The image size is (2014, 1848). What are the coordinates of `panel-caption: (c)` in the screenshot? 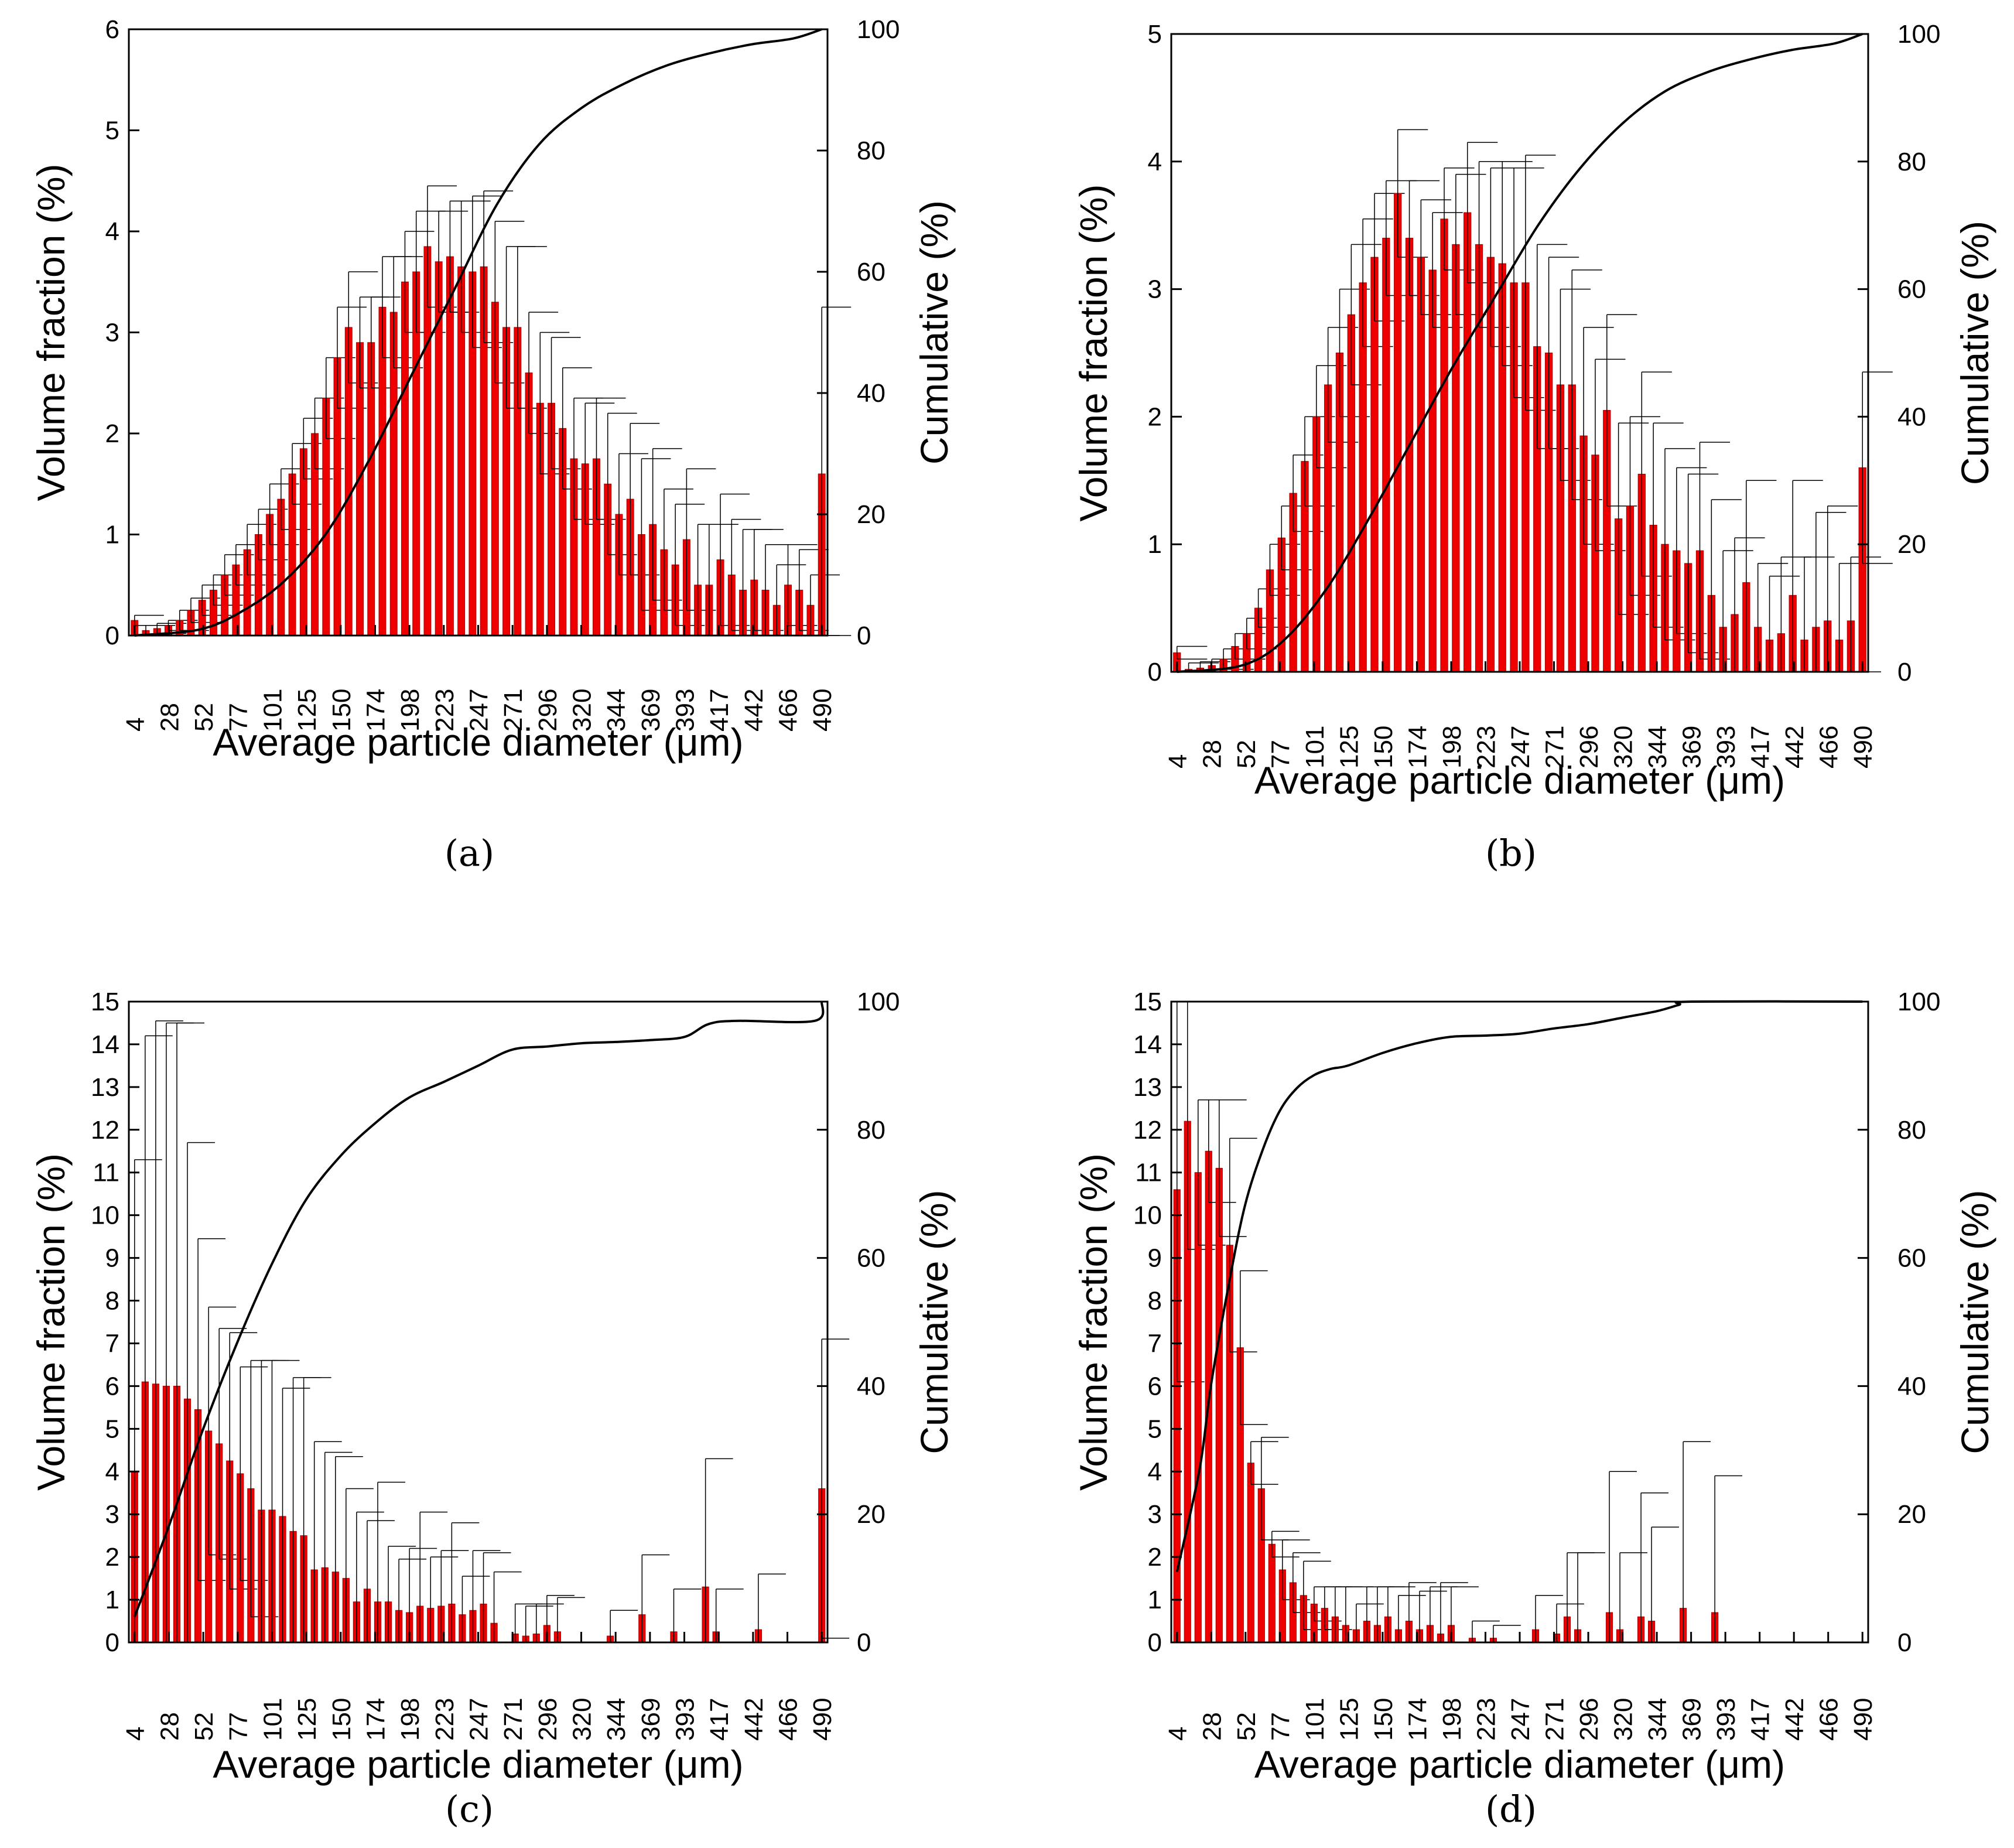 It's located at (469, 1809).